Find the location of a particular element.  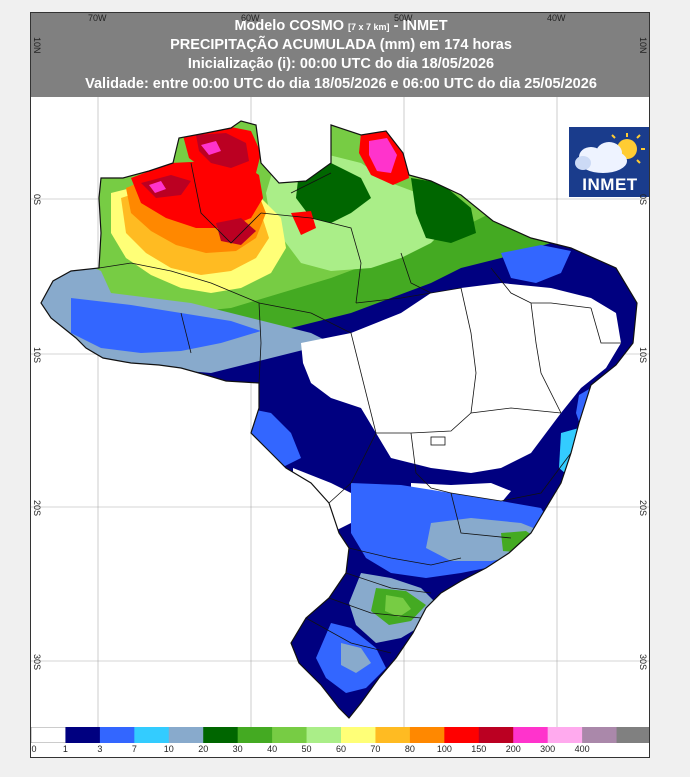

legend-color-bar is located at coordinates (340, 735).